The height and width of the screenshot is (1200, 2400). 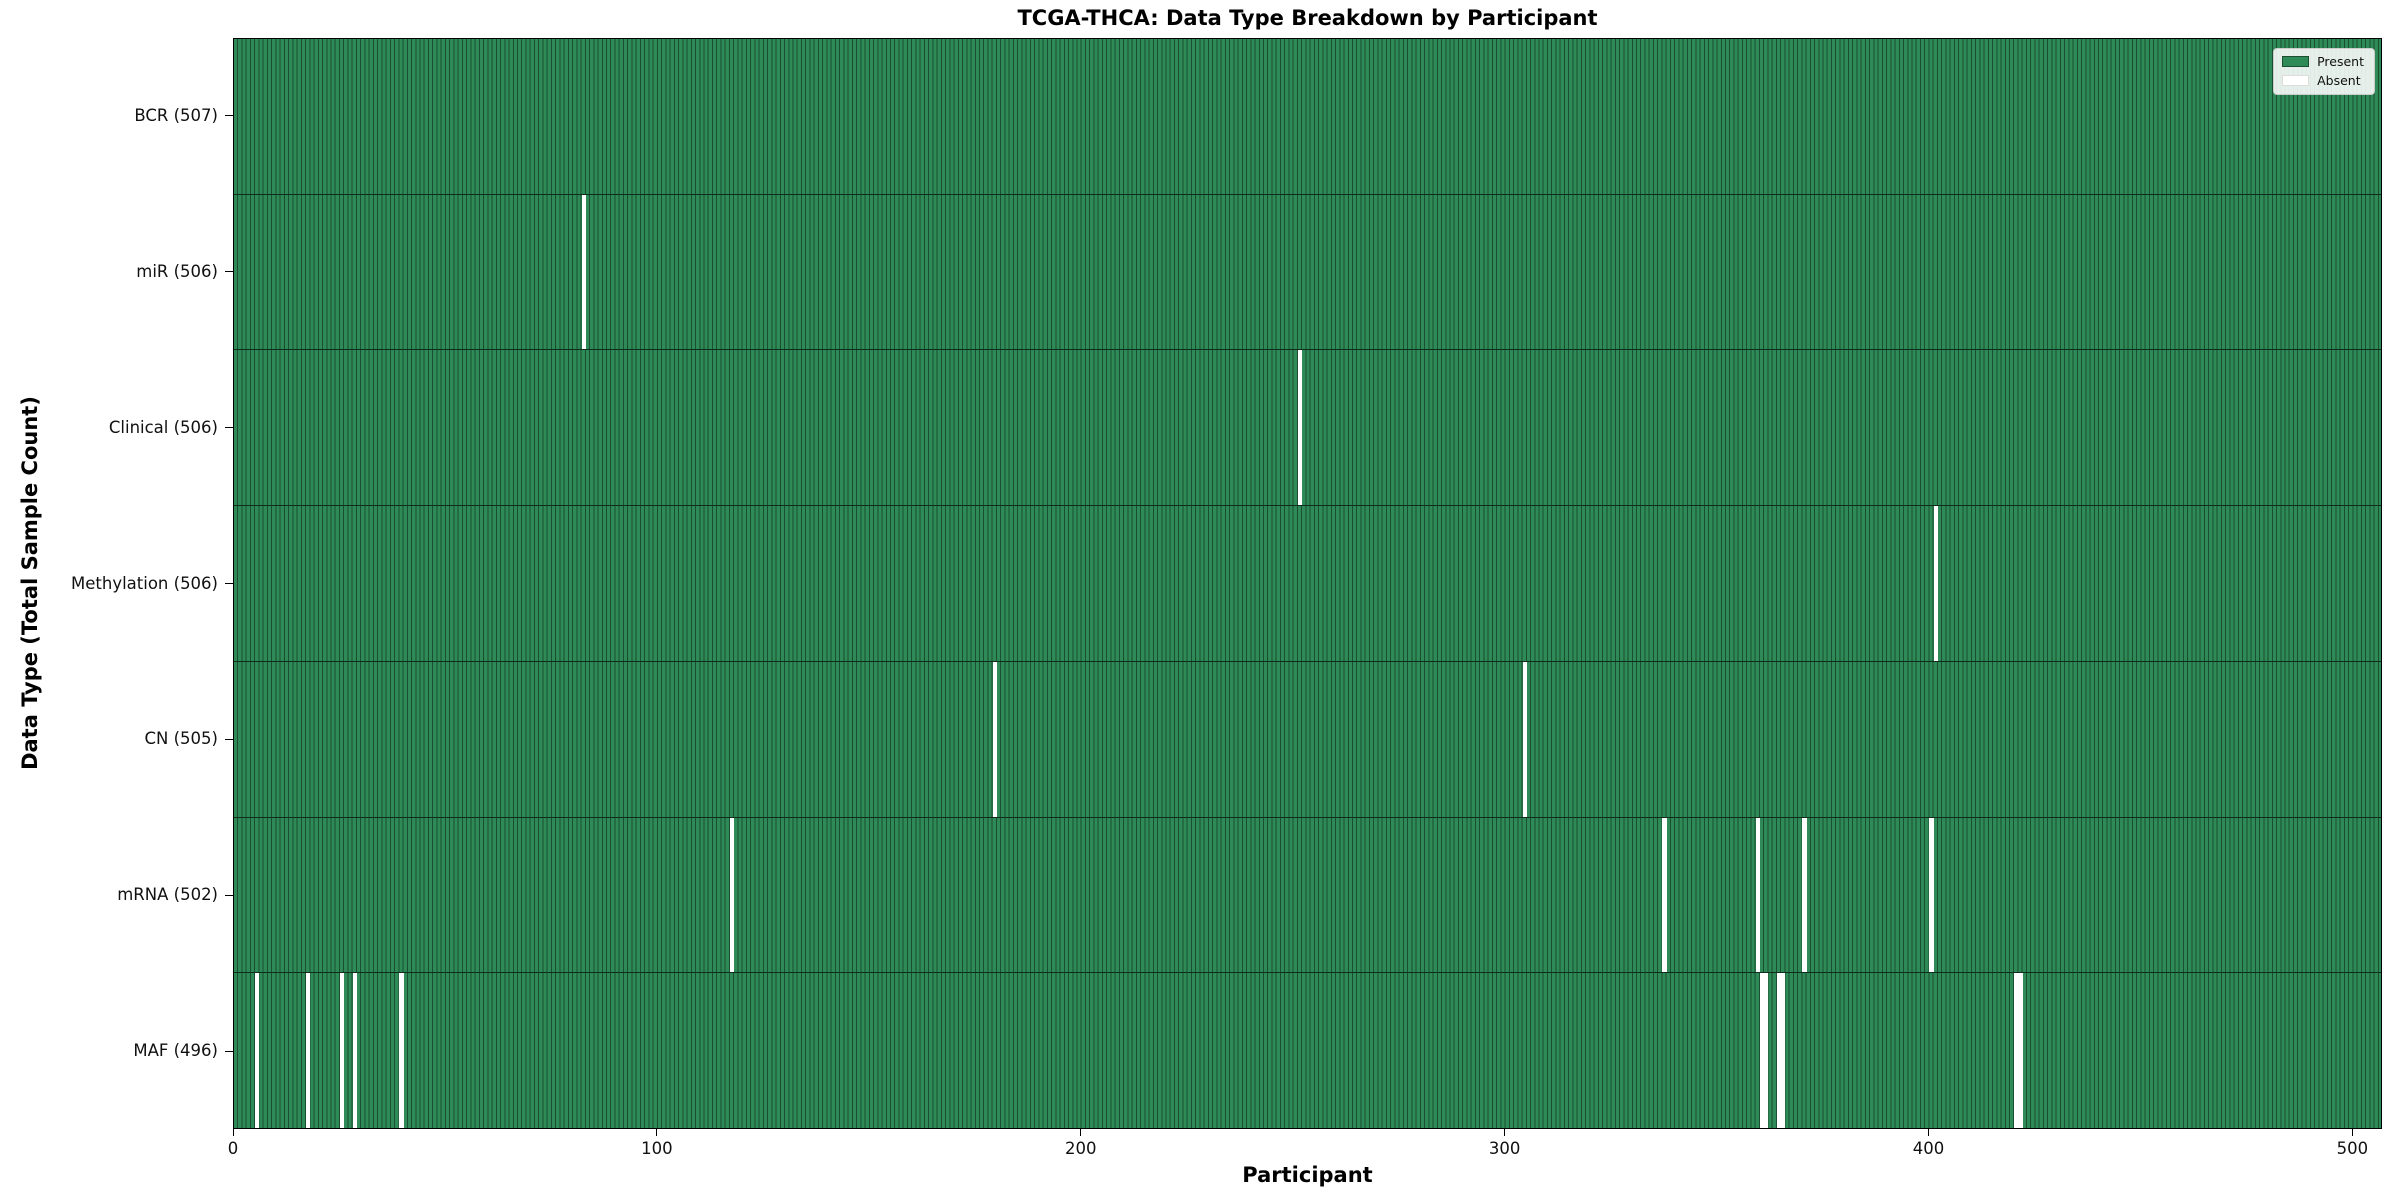 I want to click on absent-swatch-icon, so click(x=2296, y=80).